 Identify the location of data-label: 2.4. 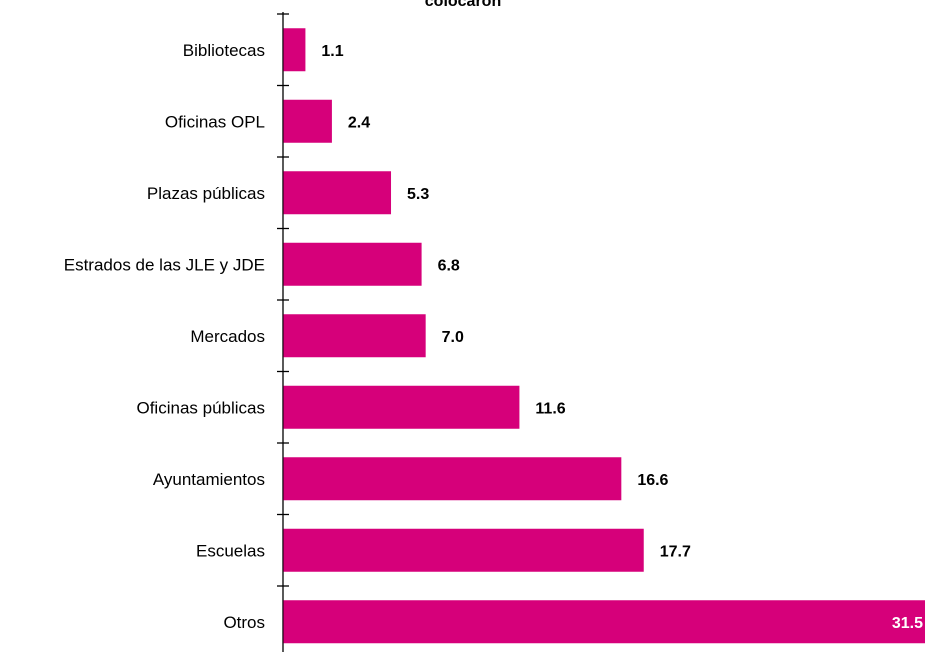
(359, 122).